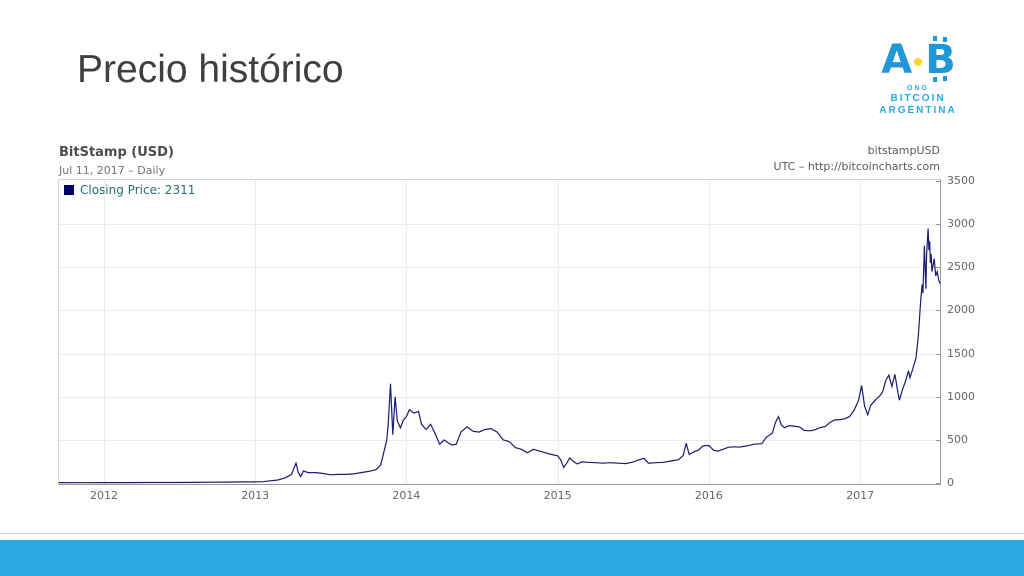  Describe the element at coordinates (856, 166) in the screenshot. I see `watermark-source-url: UTC – http://bitcoincharts.com` at that location.